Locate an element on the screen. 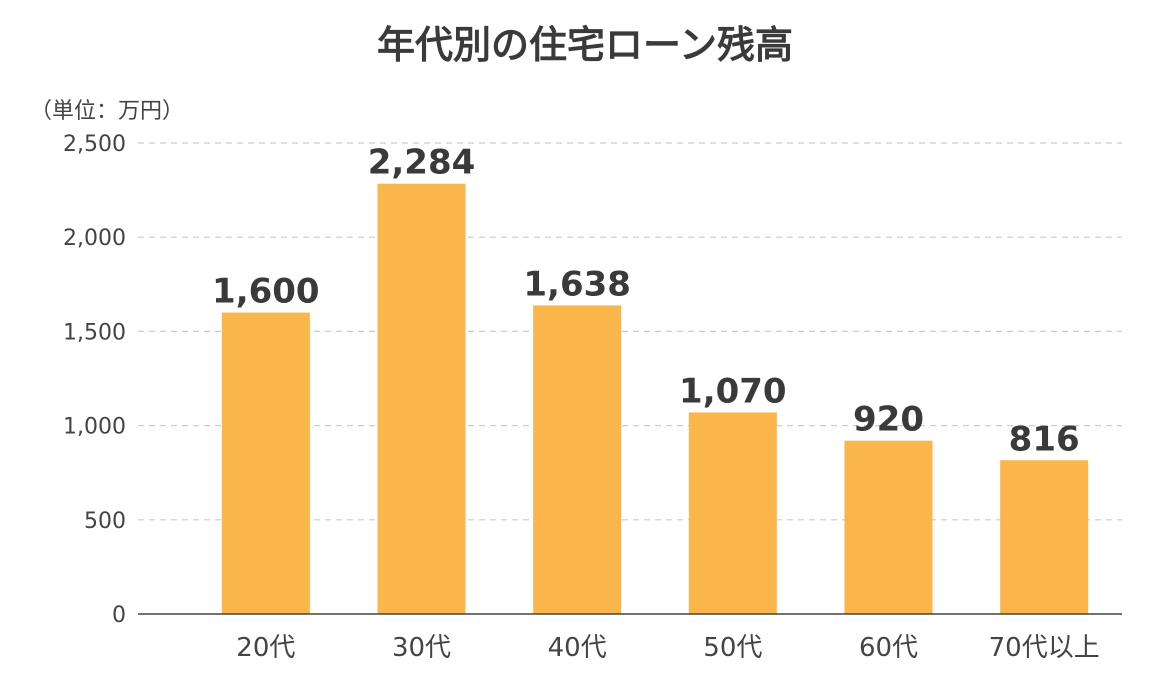 The image size is (1170, 690). data-label: 2,284 is located at coordinates (422, 163).